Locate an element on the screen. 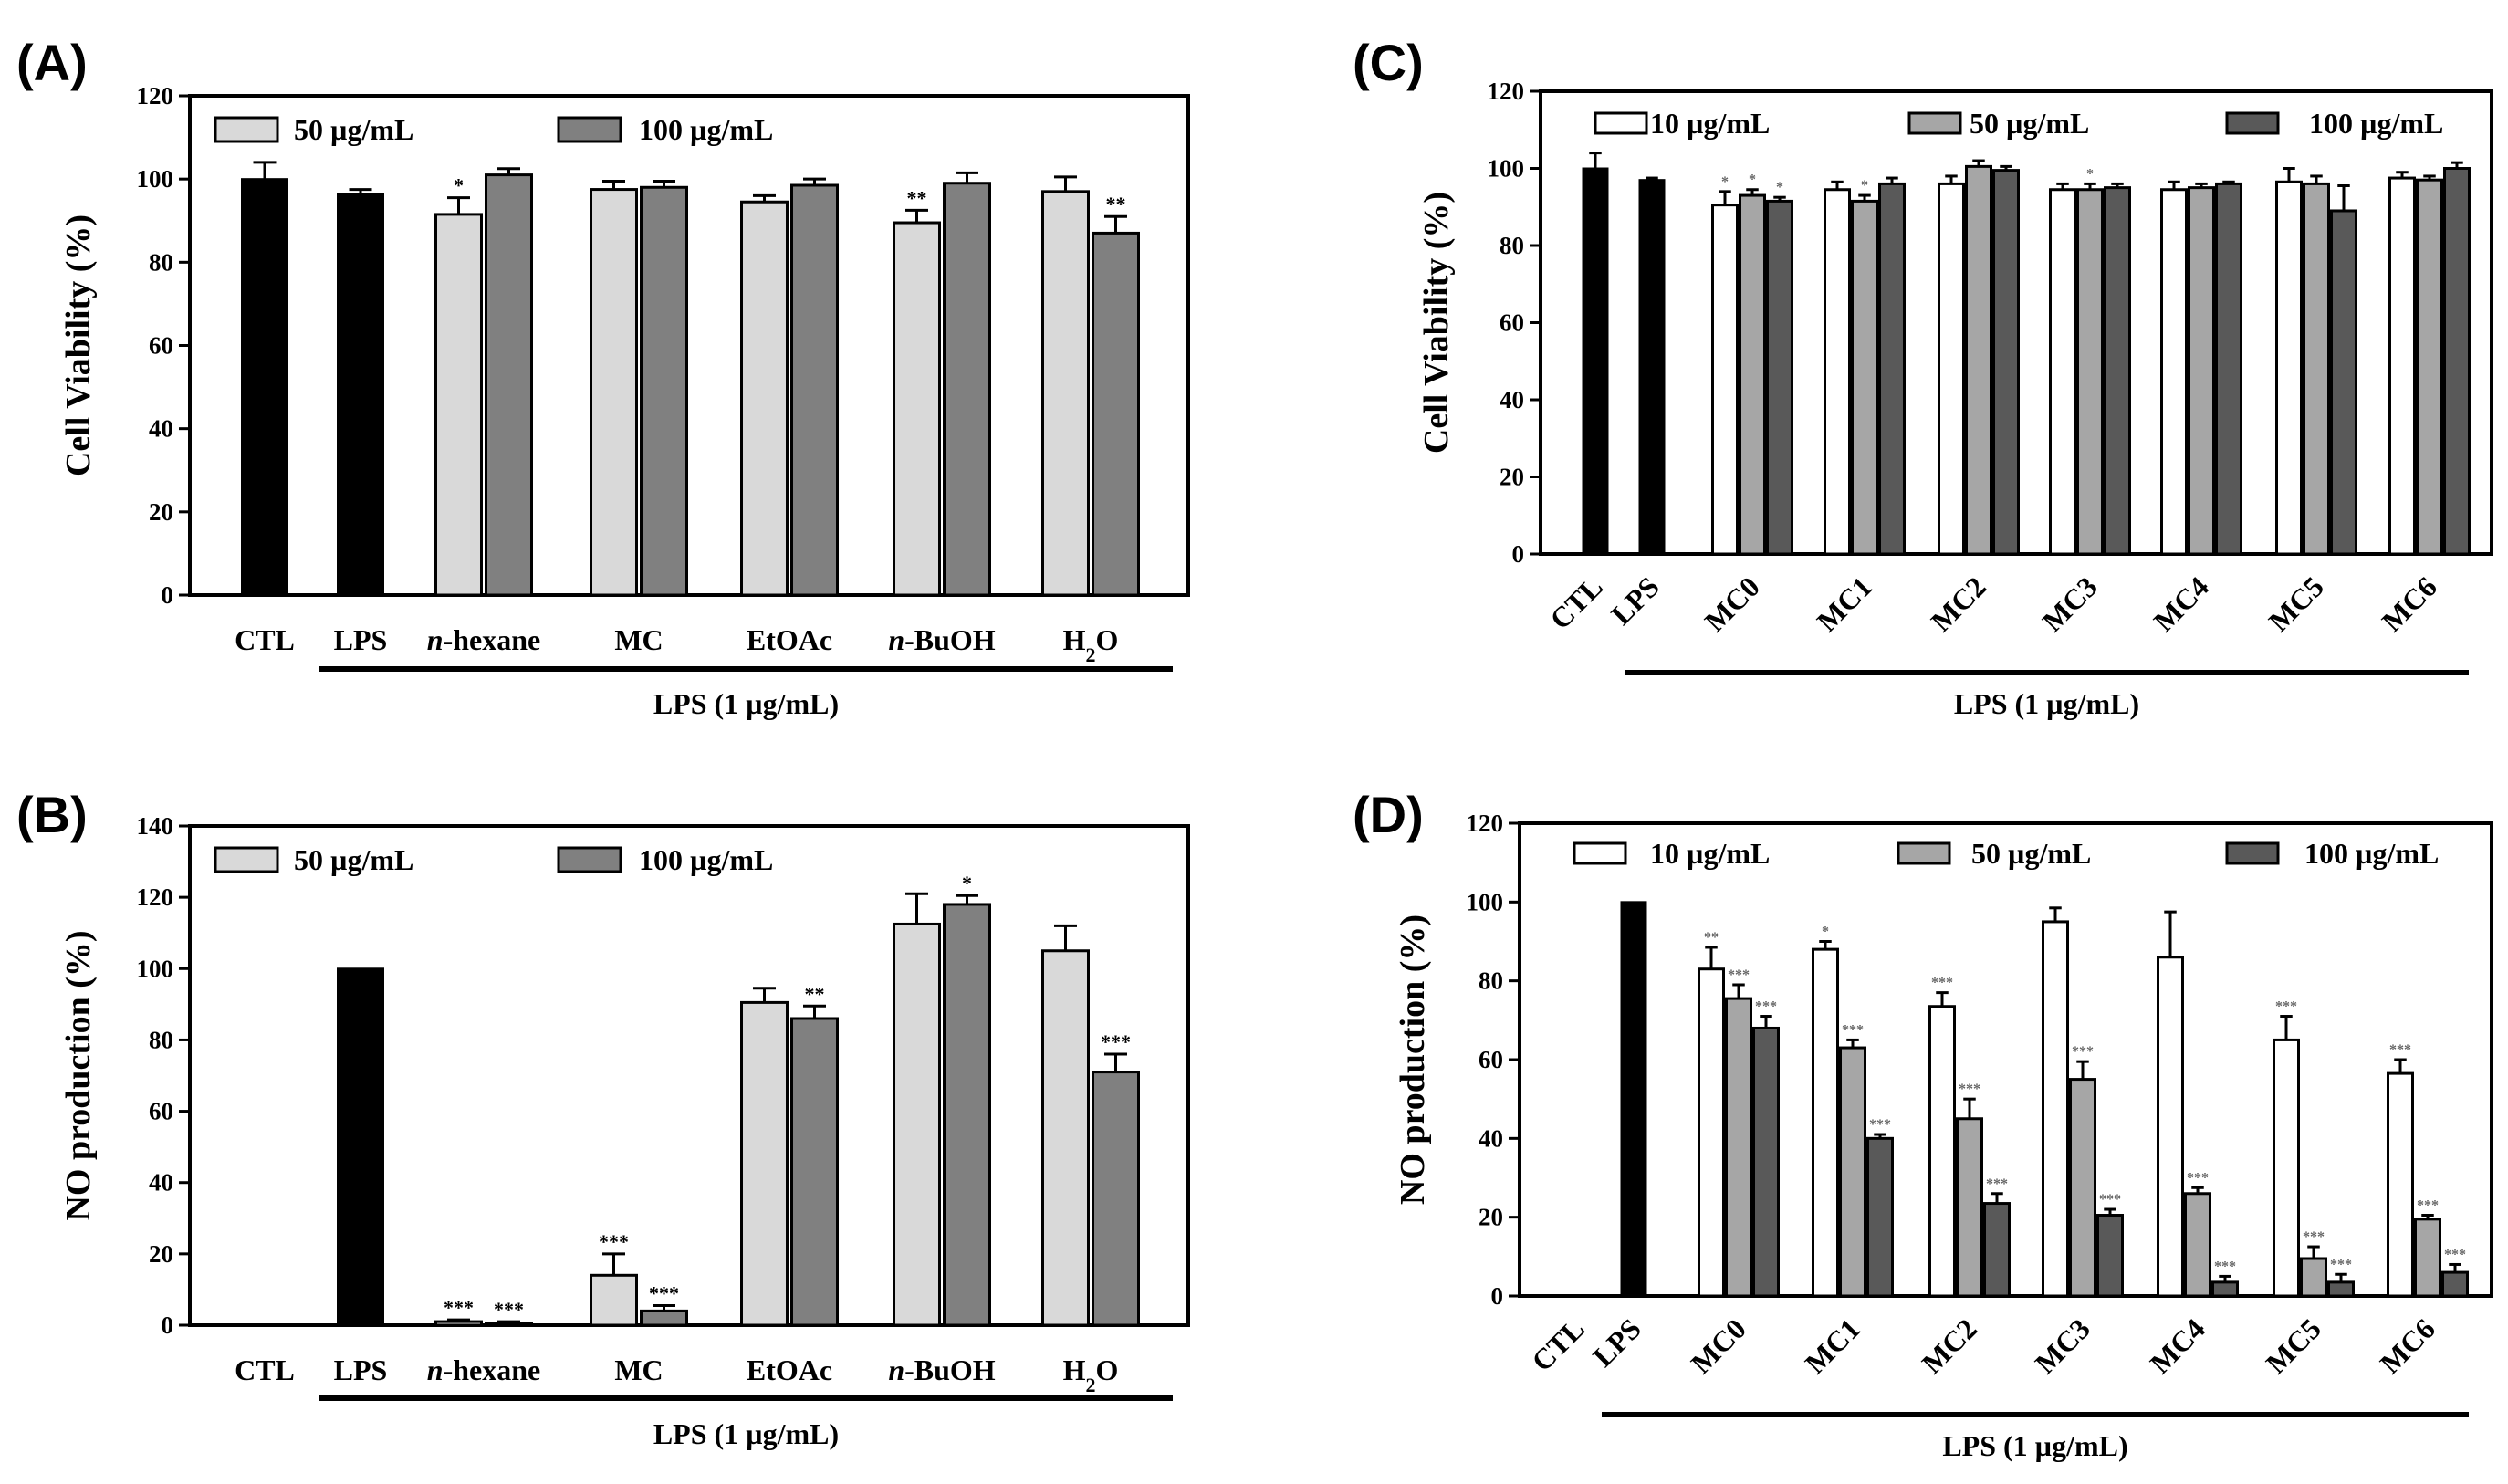 This screenshot has width=2508, height=1484. y-tick-label: 120 is located at coordinates (1507, 91).